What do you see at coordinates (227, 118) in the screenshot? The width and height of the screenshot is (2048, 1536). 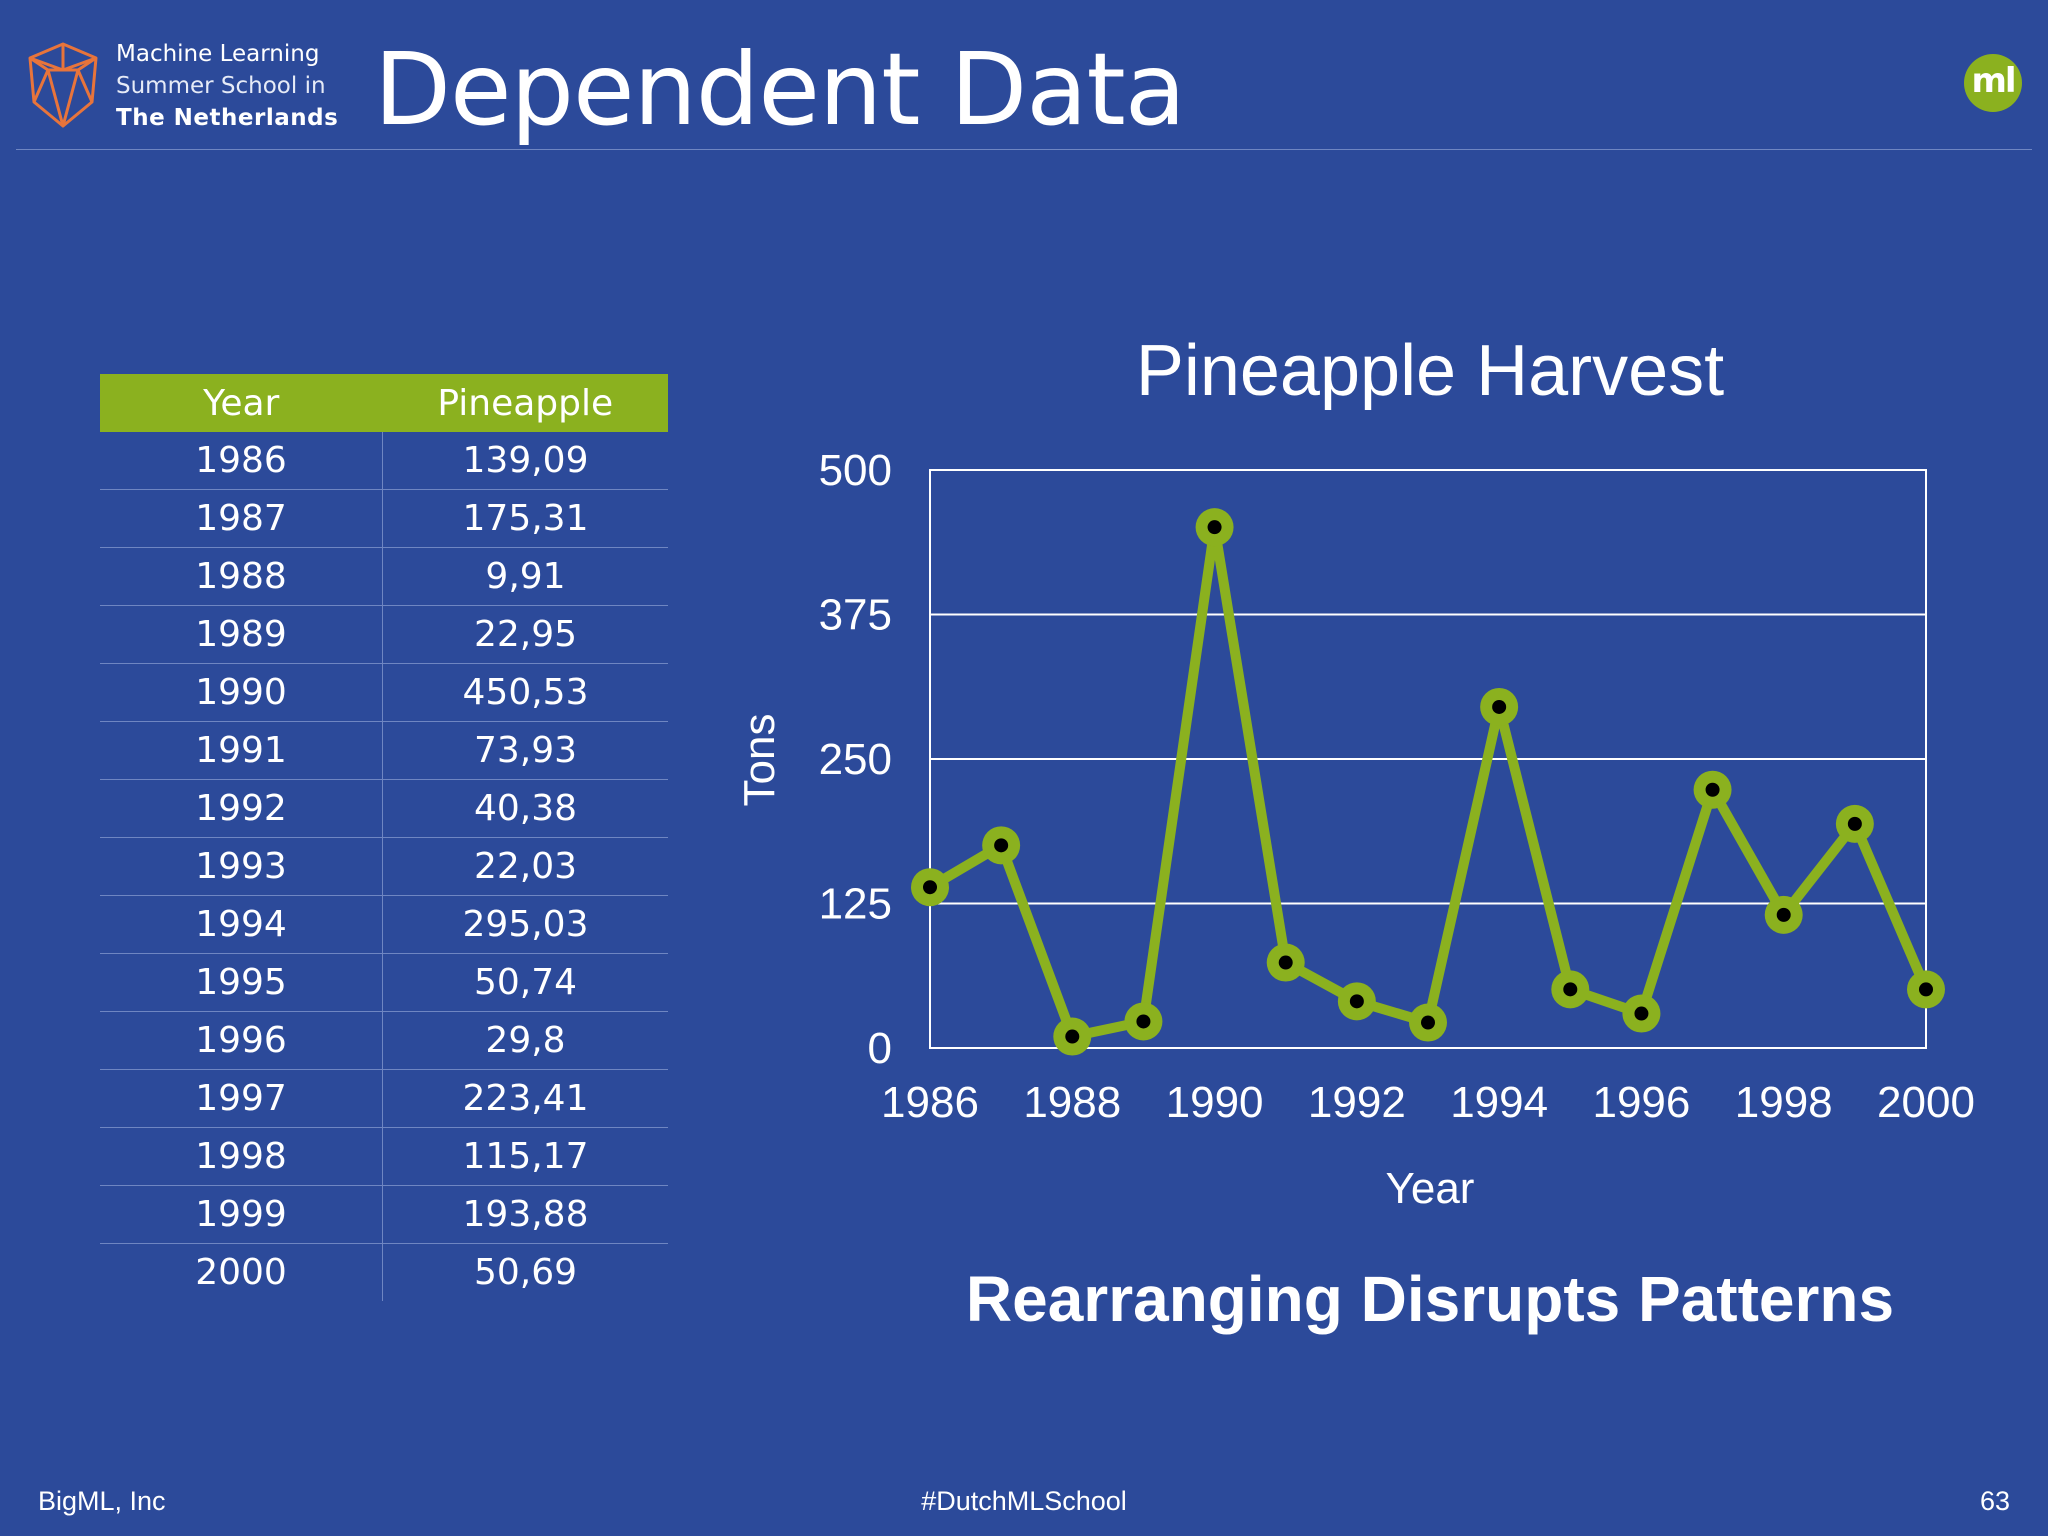 I see `org-name-line3: The Netherlands` at bounding box center [227, 118].